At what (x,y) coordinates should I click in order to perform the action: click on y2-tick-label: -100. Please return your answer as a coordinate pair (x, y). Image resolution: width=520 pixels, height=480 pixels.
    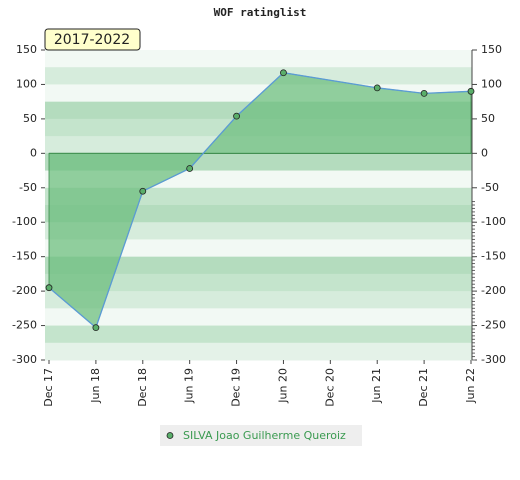
    Looking at the image, I should click on (493, 221).